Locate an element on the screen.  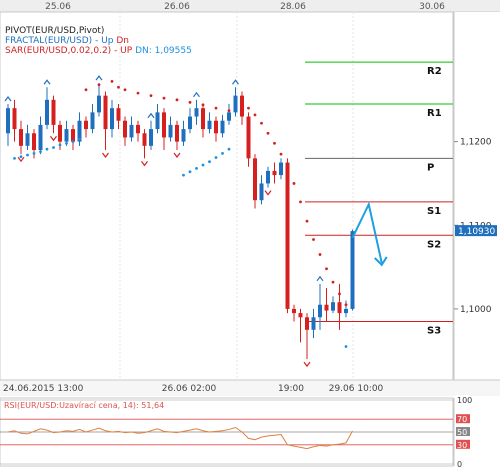
rsi-tick-label: 30 is located at coordinates (462, 445).